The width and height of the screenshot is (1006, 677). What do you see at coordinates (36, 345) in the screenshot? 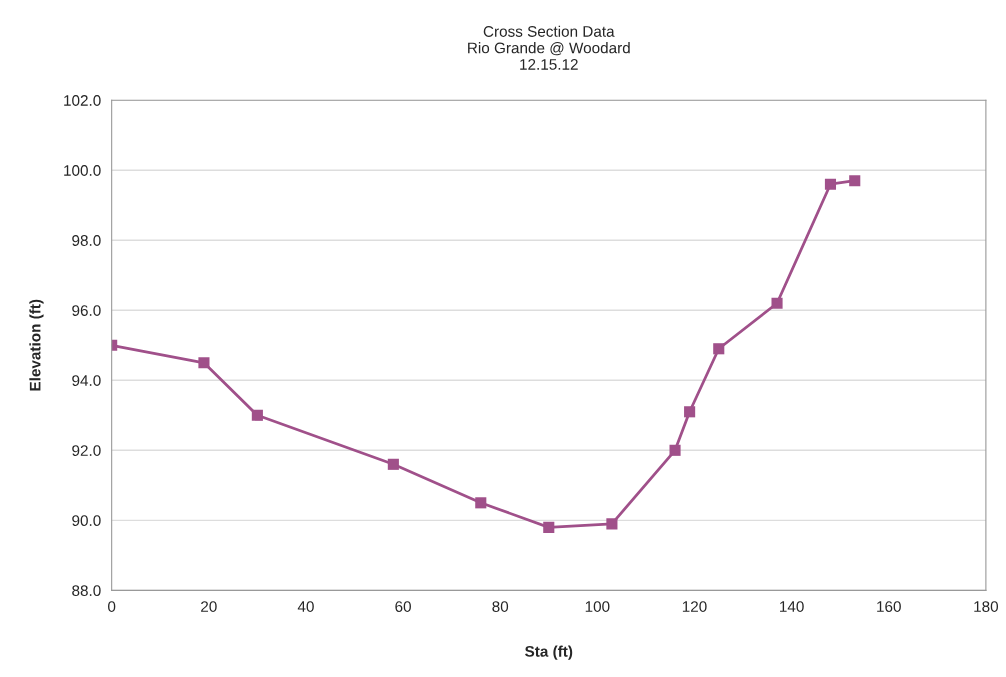
I see `y-axis-title: Elevation (ft)` at bounding box center [36, 345].